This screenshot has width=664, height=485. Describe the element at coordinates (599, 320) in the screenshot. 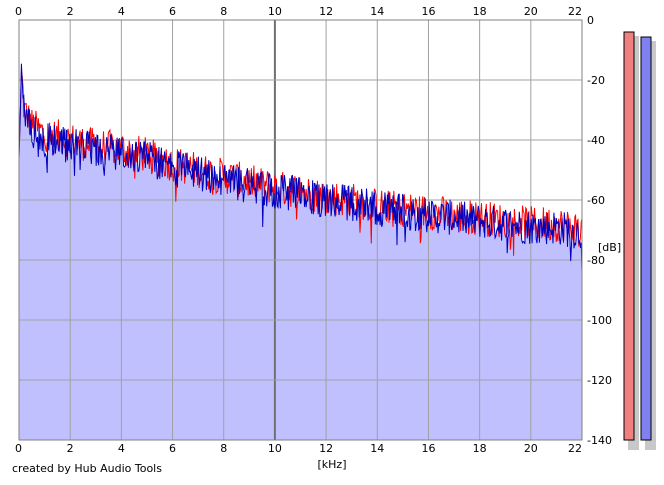

I see `y-tick-label: -100` at that location.